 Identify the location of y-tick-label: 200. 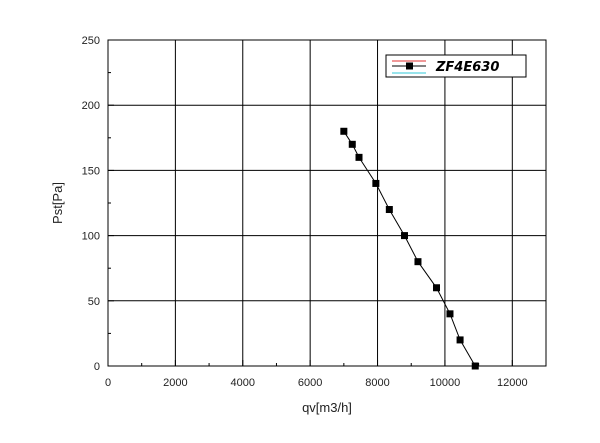
(91, 106).